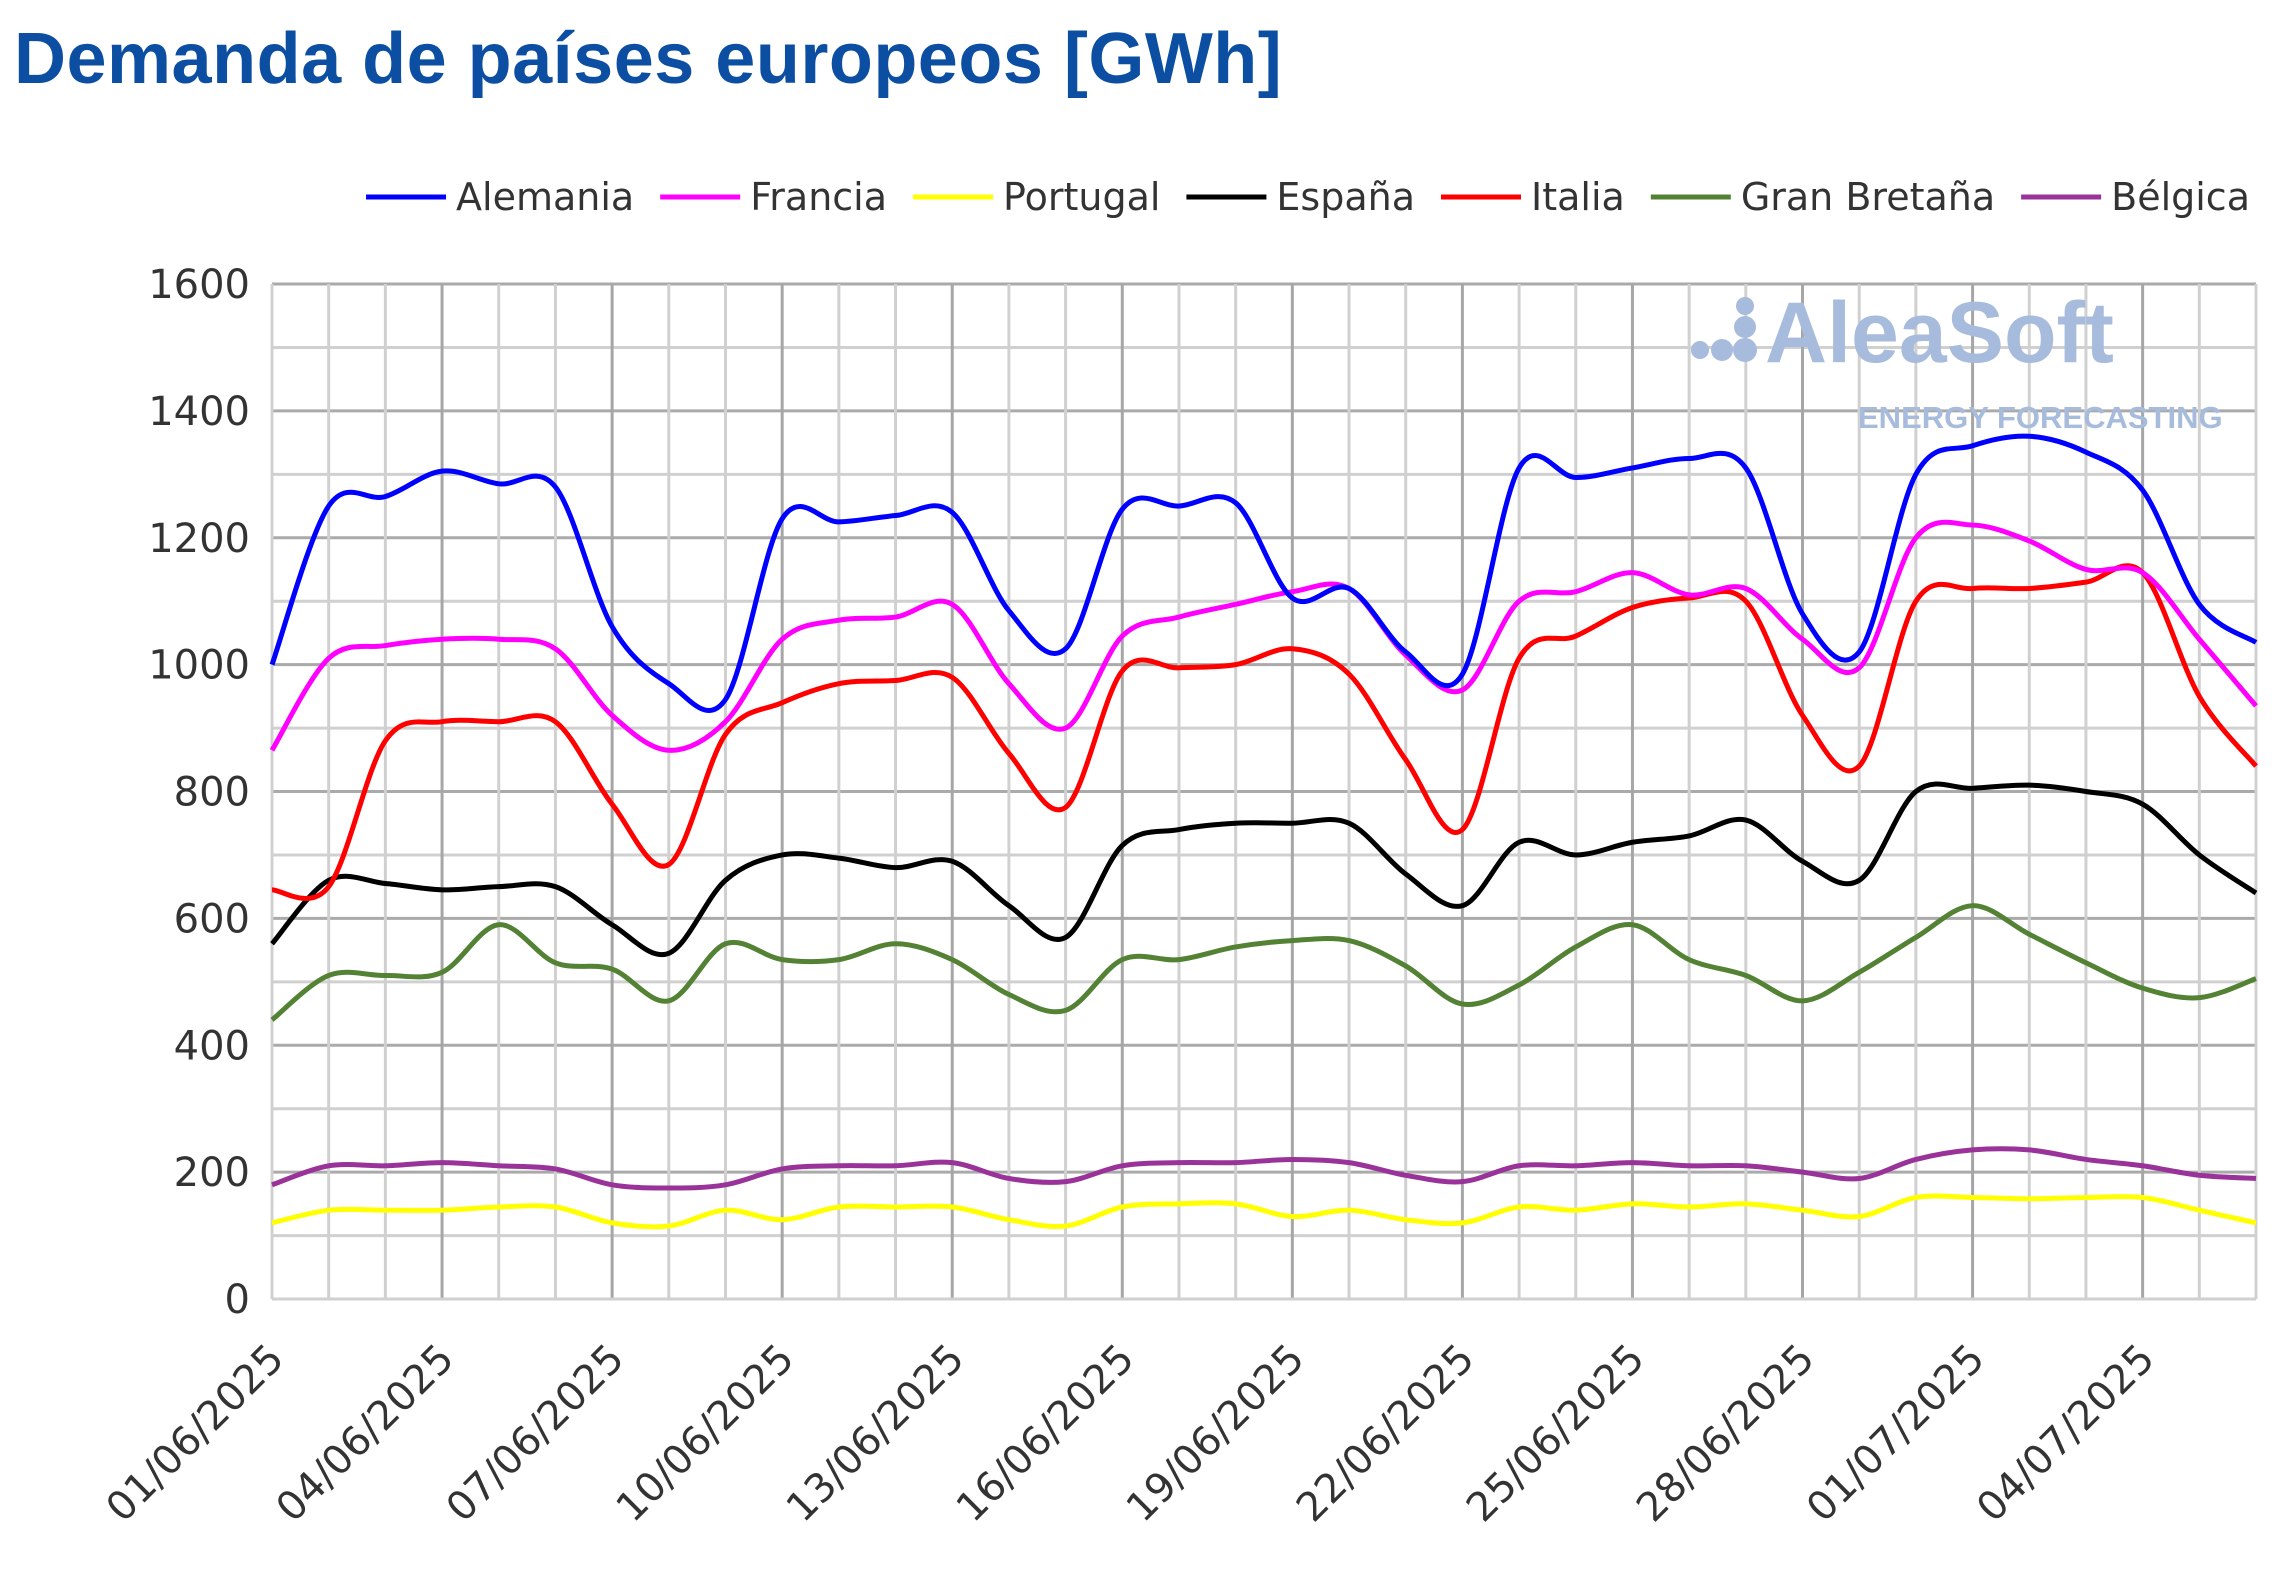 The width and height of the screenshot is (2282, 1589). What do you see at coordinates (2180, 197) in the screenshot?
I see `legend-label: Bélgica` at bounding box center [2180, 197].